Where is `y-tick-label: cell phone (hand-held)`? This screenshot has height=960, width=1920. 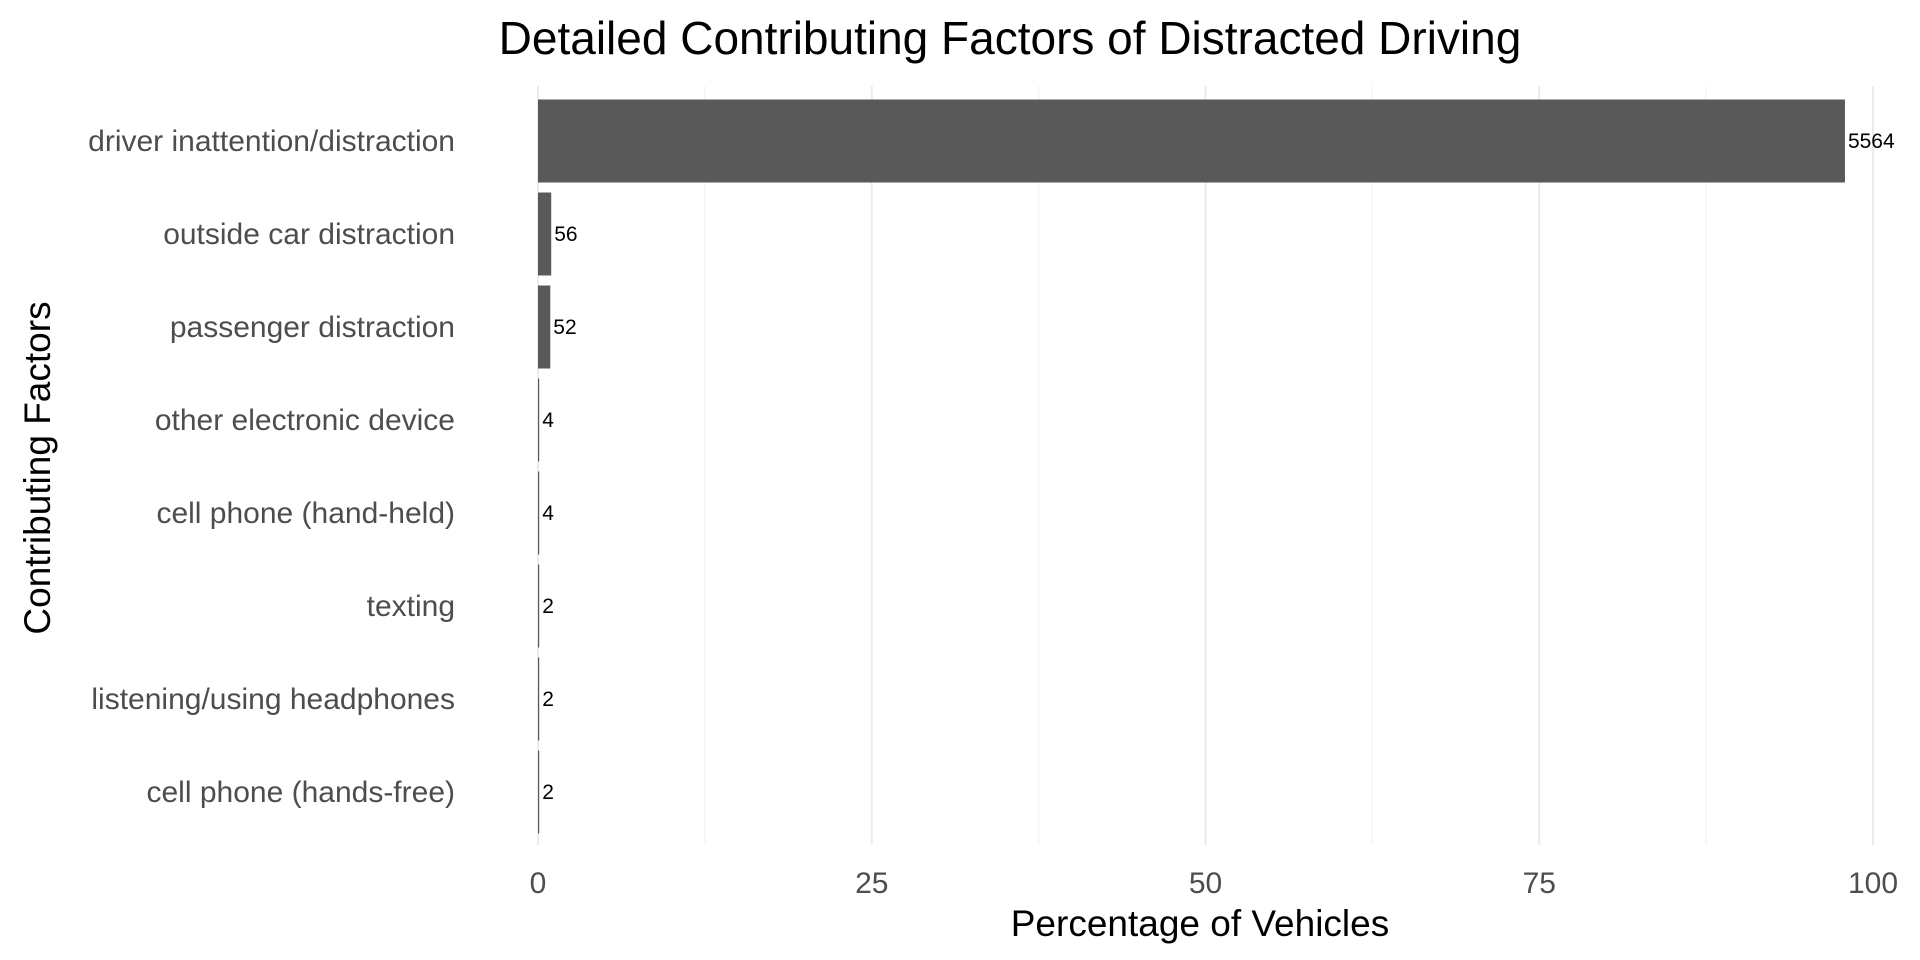 y-tick-label: cell phone (hand-held) is located at coordinates (305, 513).